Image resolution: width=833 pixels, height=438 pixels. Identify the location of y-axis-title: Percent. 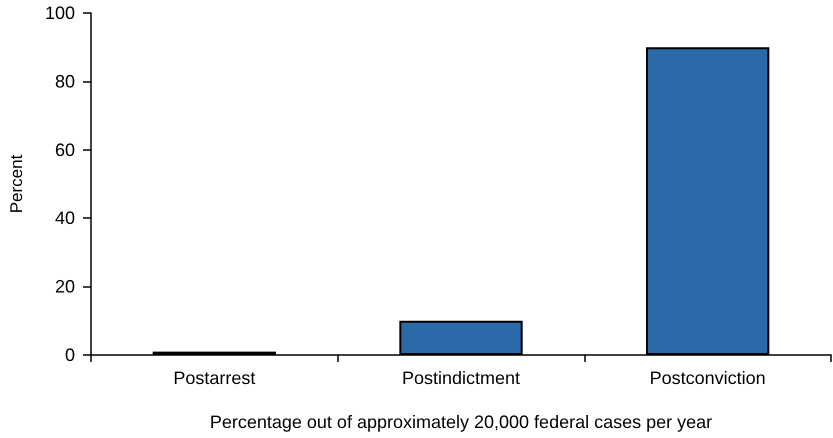
(16, 184).